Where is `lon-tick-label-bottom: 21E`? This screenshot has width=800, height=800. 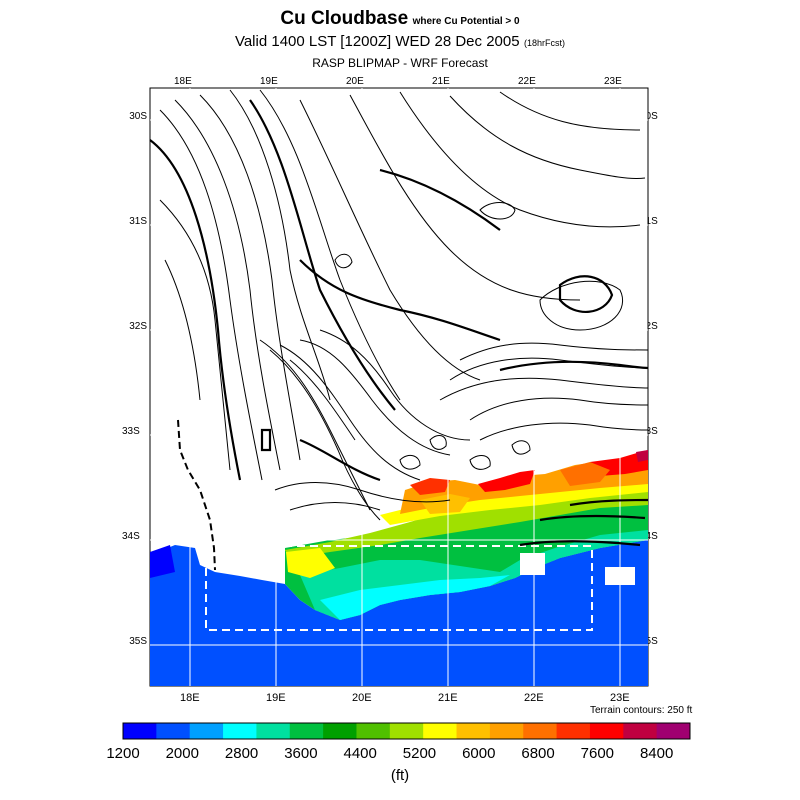
lon-tick-label-bottom: 21E is located at coordinates (448, 698).